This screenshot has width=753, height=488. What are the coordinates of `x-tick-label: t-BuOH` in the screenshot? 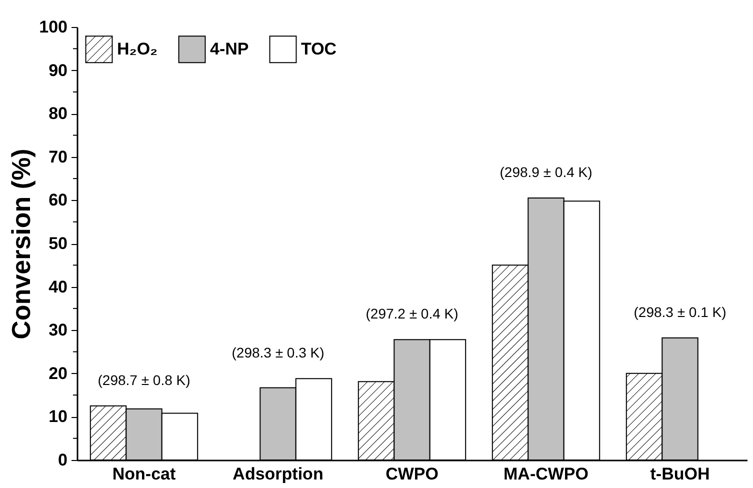 It's located at (680, 474).